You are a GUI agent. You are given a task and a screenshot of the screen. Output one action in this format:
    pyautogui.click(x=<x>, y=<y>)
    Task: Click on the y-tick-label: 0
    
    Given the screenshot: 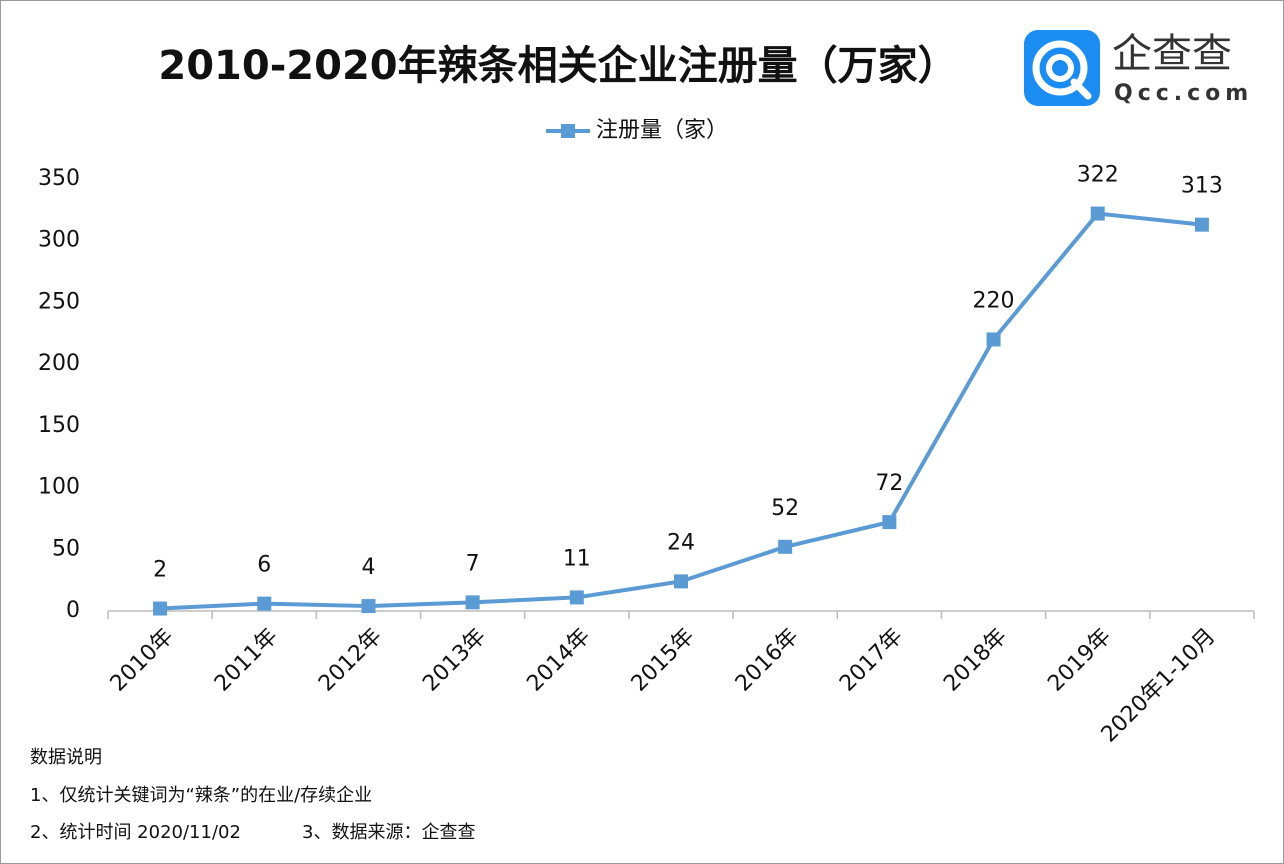 What is the action you would take?
    pyautogui.click(x=73, y=610)
    